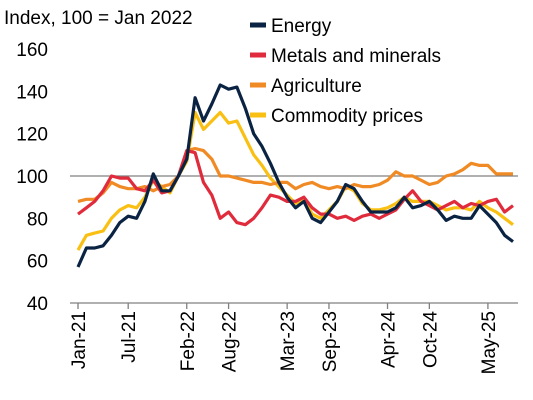 The width and height of the screenshot is (533, 400). Describe the element at coordinates (32, 92) in the screenshot. I see `y-tick-label: 140` at that location.